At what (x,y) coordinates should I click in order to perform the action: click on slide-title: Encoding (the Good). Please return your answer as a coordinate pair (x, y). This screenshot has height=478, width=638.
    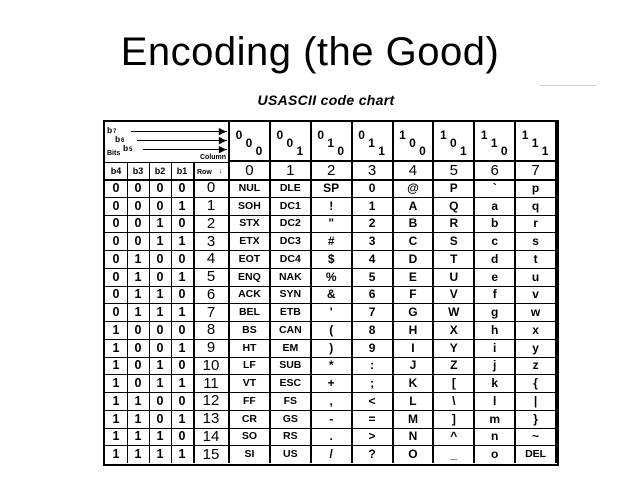
    Looking at the image, I should click on (310, 52).